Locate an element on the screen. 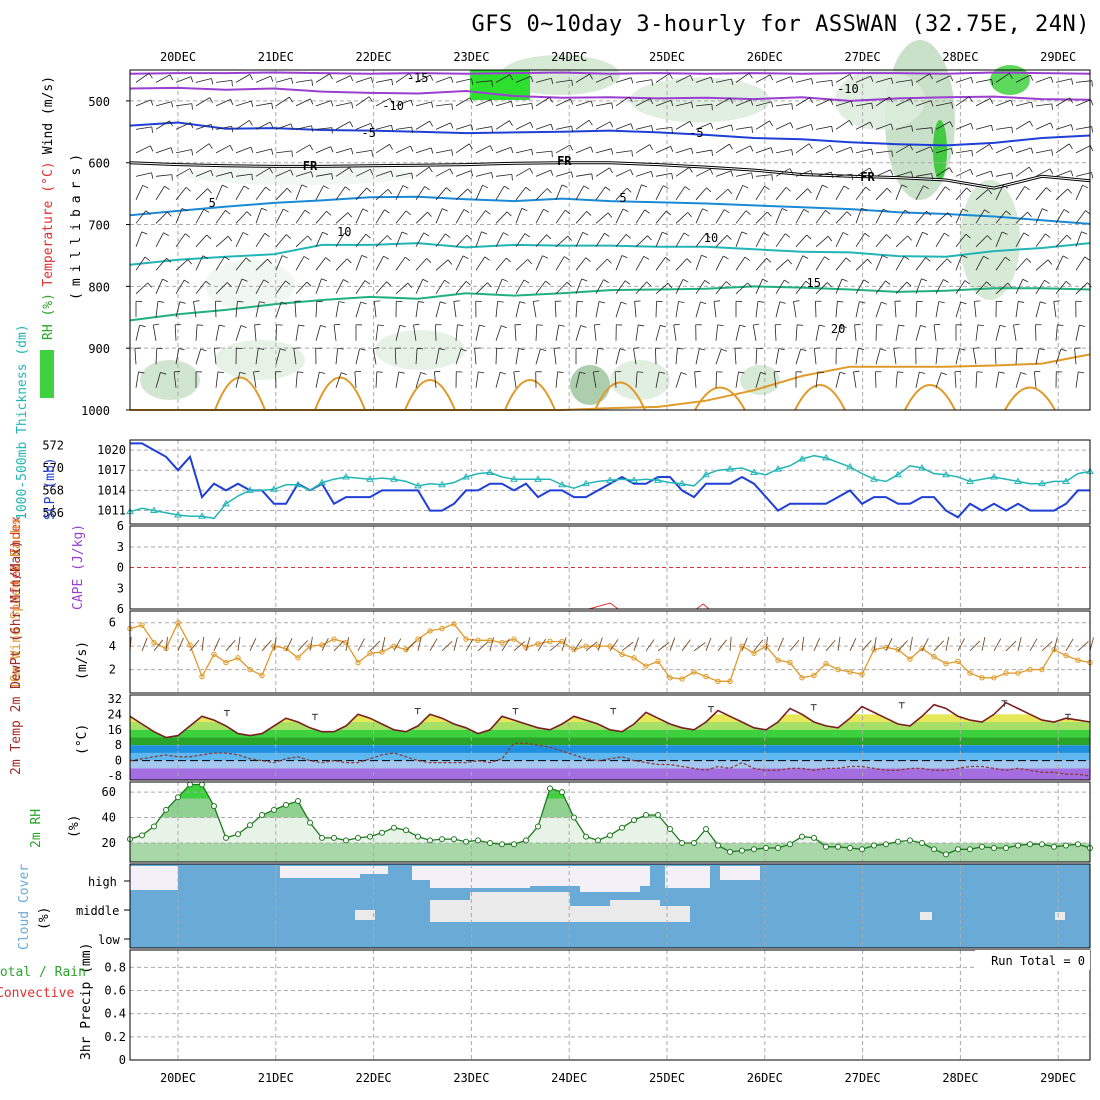  rh2m-label-group: 2m RH (%) is located at coordinates (55, 828).